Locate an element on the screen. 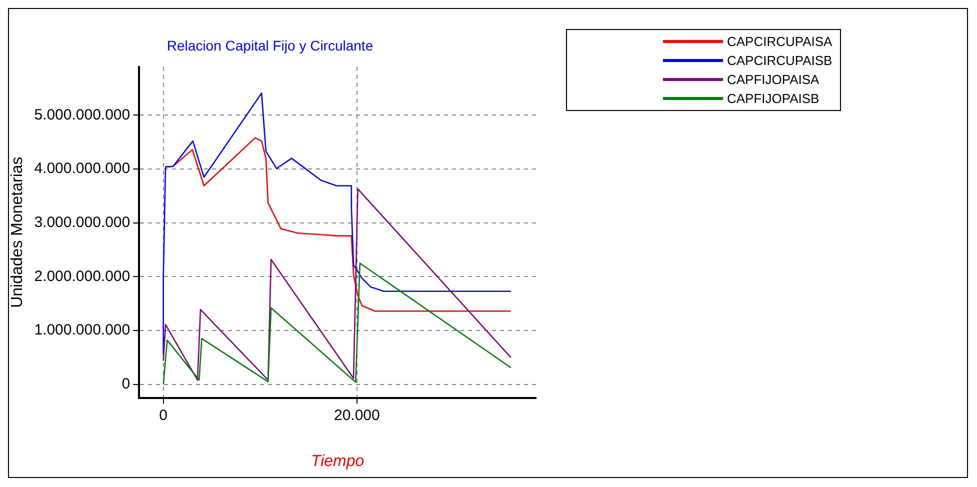 This screenshot has width=977, height=487. y-tick-label: 3.000.000.000 is located at coordinates (82, 223).